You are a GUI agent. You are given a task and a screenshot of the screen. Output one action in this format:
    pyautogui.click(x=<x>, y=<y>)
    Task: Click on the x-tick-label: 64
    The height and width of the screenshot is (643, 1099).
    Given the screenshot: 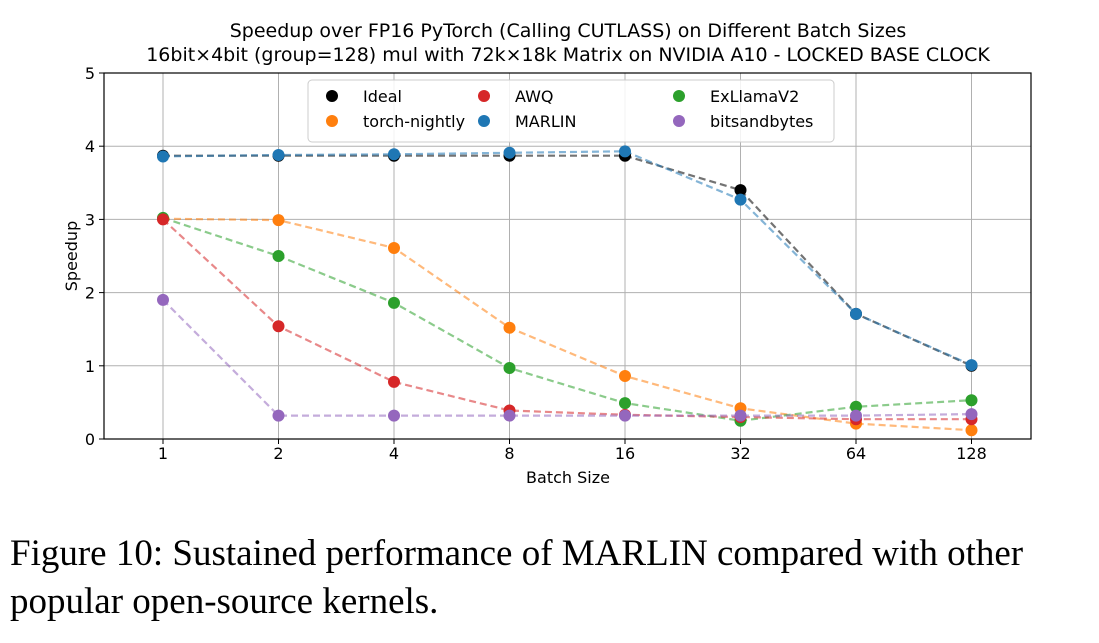 What is the action you would take?
    pyautogui.click(x=856, y=453)
    